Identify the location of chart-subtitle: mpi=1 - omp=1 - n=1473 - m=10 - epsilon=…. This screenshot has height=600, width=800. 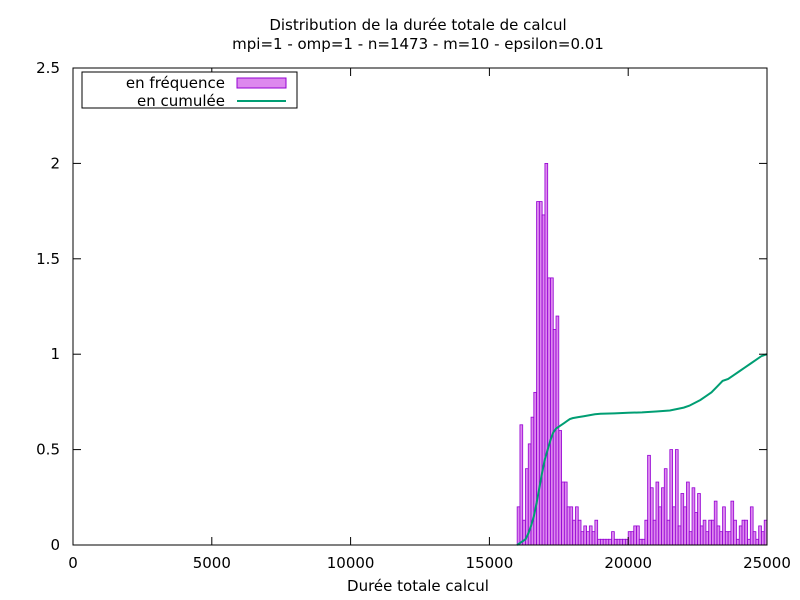
(418, 44).